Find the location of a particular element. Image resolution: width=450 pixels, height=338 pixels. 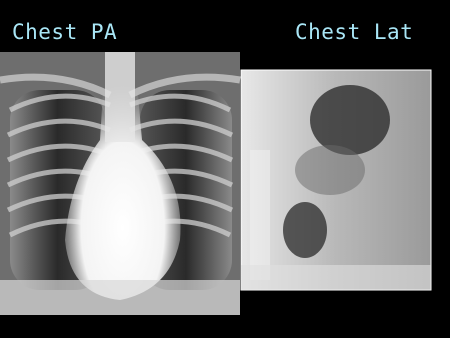

lat-label: Chest Lat is located at coordinates (354, 32).